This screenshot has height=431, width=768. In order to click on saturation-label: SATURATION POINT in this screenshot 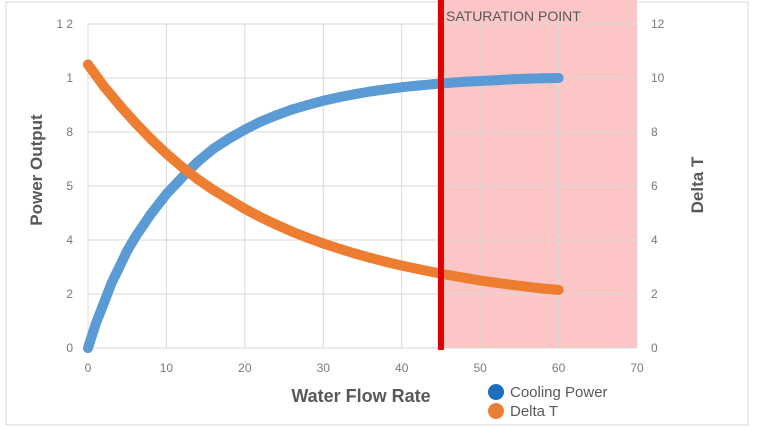, I will do `click(513, 16)`.